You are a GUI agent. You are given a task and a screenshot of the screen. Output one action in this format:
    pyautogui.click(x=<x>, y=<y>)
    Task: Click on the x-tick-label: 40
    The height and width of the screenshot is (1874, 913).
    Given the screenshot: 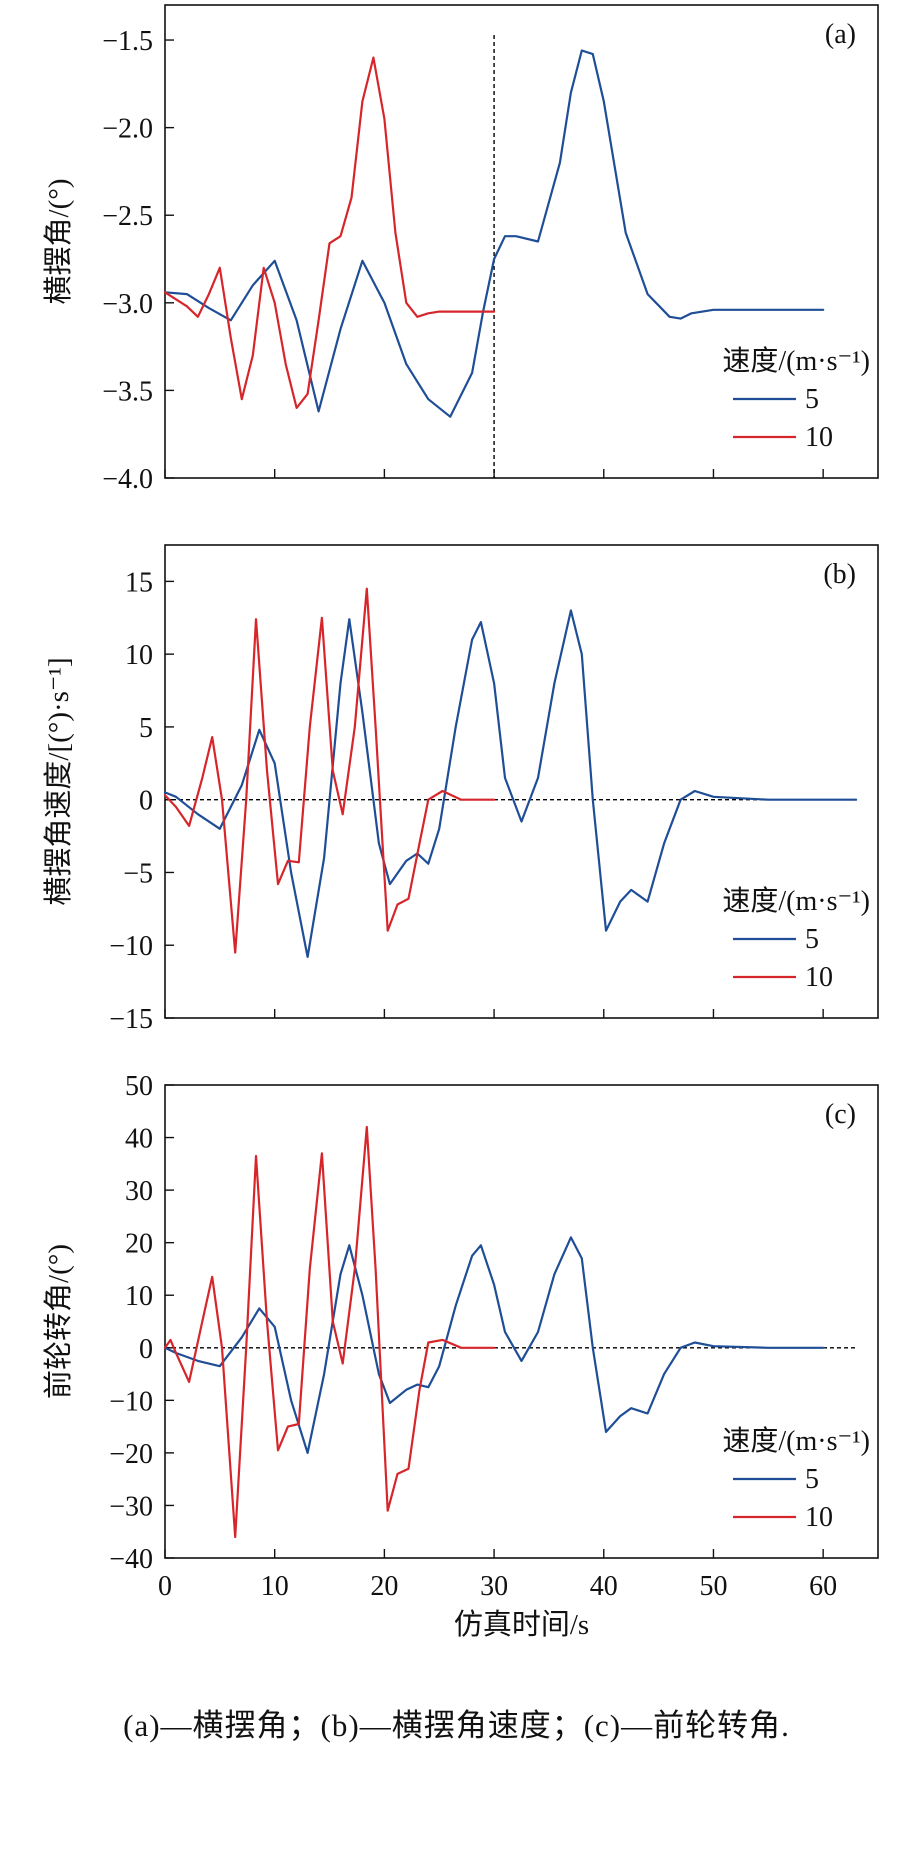 What is the action you would take?
    pyautogui.click(x=604, y=1586)
    